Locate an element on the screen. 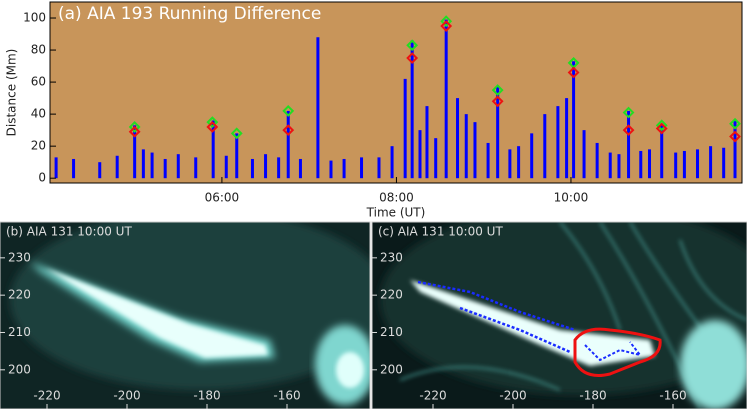 The height and width of the screenshot is (409, 747). x-tick-label: 10:00 is located at coordinates (571, 198).